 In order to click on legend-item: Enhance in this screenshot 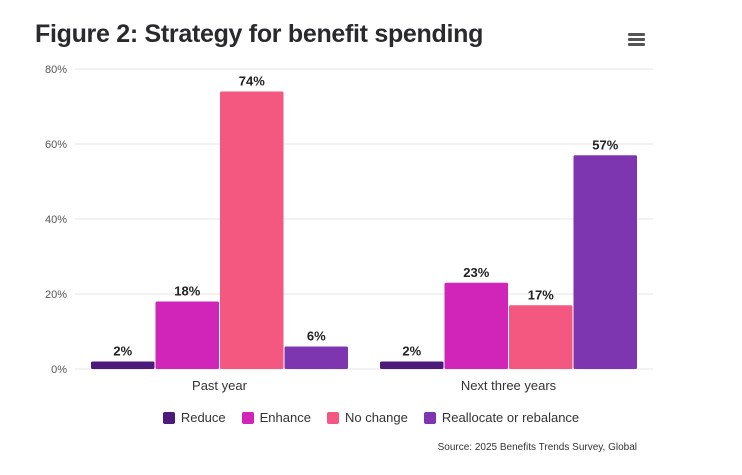, I will do `click(276, 417)`.